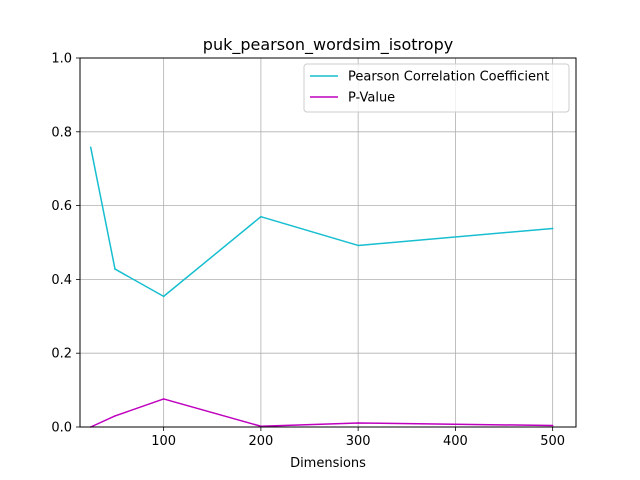 The height and width of the screenshot is (480, 640). What do you see at coordinates (371, 98) in the screenshot?
I see `legend-label-p-value: P-Value` at bounding box center [371, 98].